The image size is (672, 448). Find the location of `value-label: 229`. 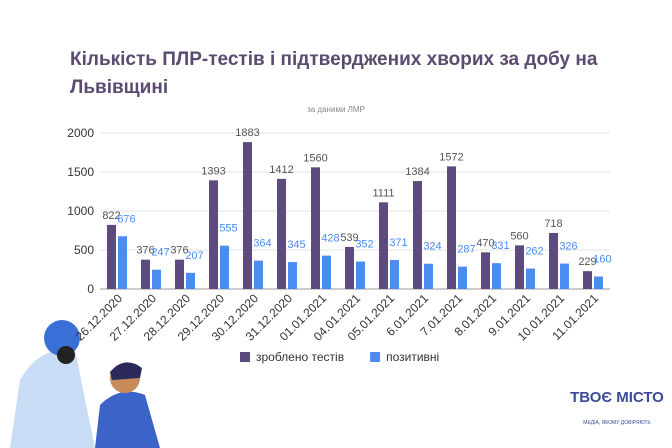

value-label: 229 is located at coordinates (587, 262).